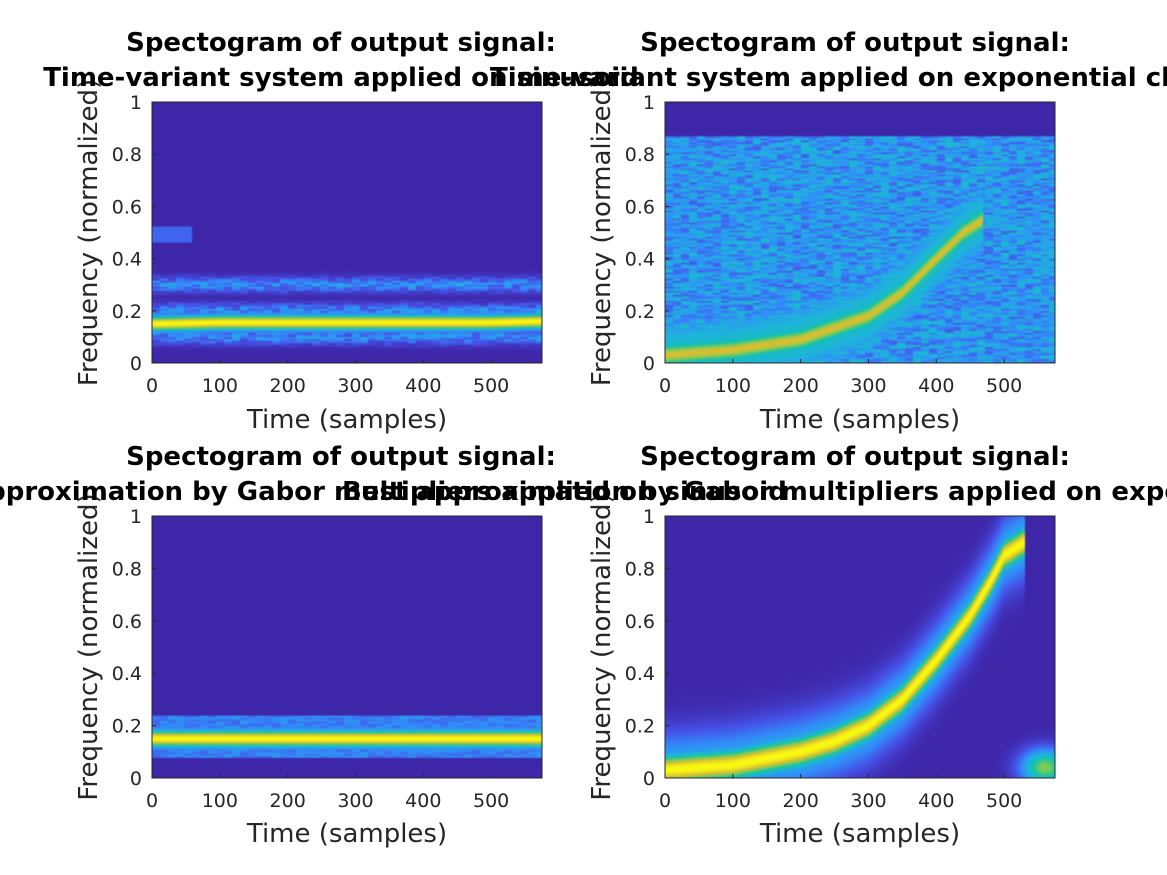 The image size is (1167, 875). What do you see at coordinates (341, 78) in the screenshot?
I see `chart-title-1-line-2: Time-variant system applied on sinusoid` at bounding box center [341, 78].